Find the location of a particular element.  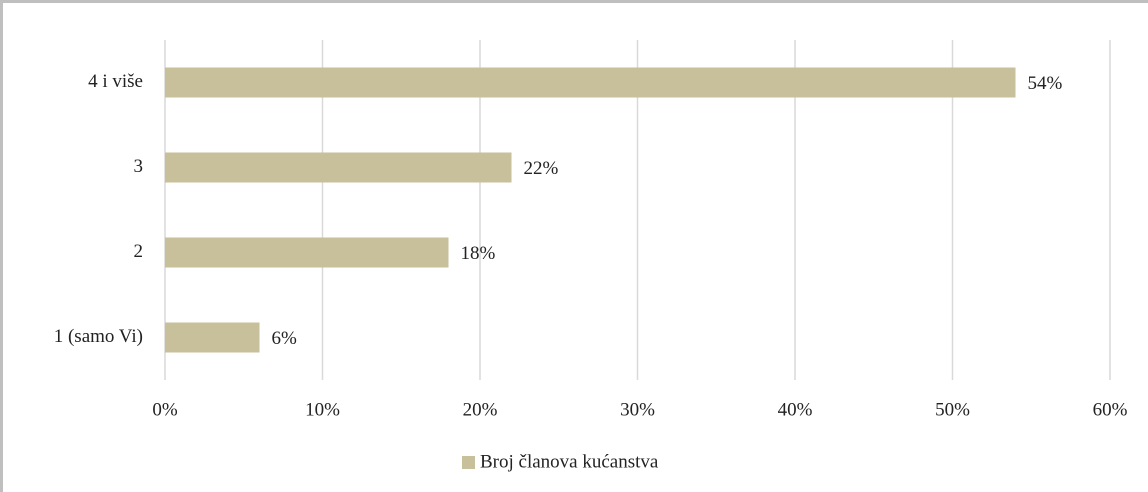

x-tick-label: 60% is located at coordinates (1110, 409).